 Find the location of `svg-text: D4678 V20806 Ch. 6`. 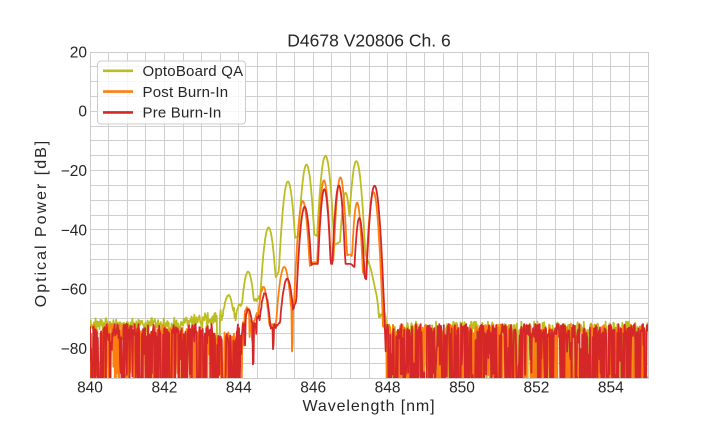

svg-text: D4678 V20806 Ch. 6 is located at coordinates (368, 41).